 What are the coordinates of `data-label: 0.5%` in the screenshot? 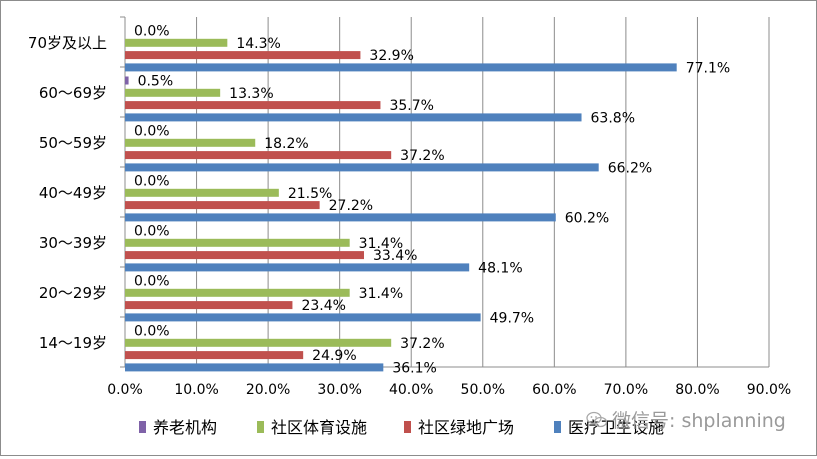 It's located at (156, 82).